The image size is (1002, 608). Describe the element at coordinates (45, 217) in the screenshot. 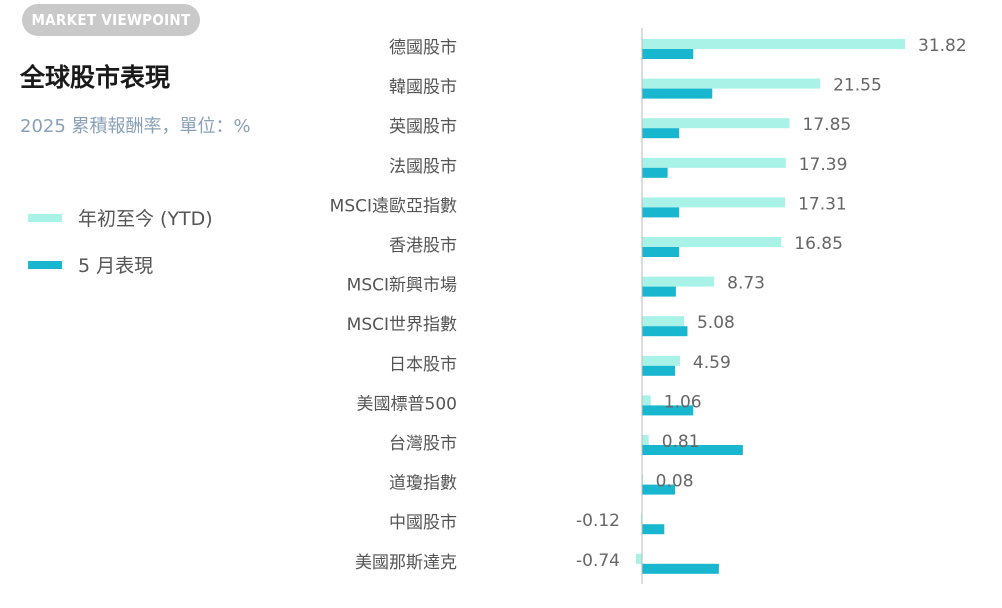

I see `legend-swatch-ytd` at that location.